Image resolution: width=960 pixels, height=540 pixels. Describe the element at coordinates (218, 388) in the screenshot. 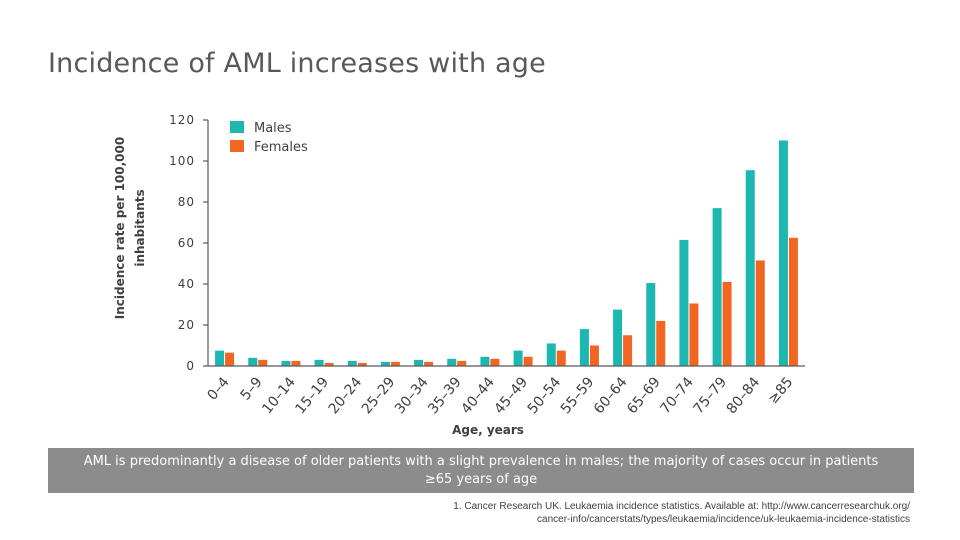

I see `x-tick-label: 0–4` at that location.